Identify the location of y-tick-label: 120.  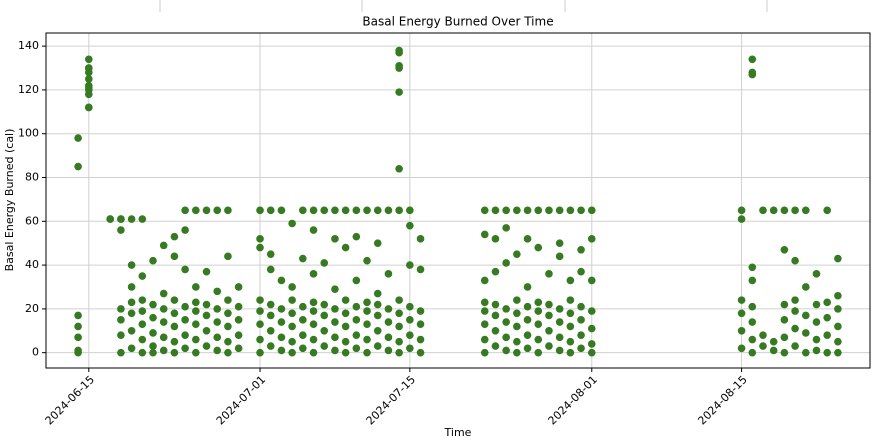
(28, 89).